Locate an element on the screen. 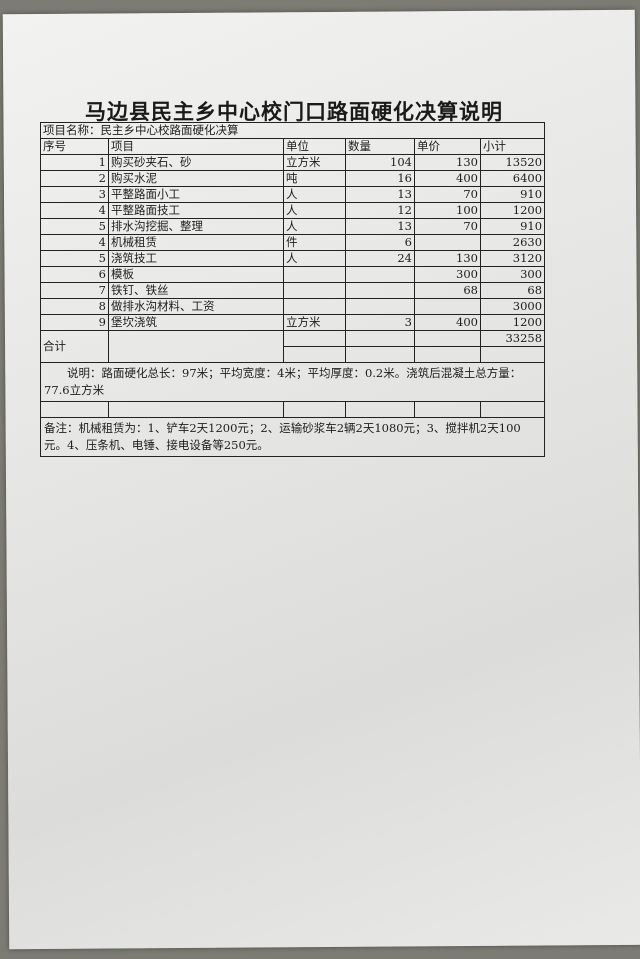 Image resolution: width=640 pixels, height=959 pixels. cell-qty: 24 is located at coordinates (380, 258).